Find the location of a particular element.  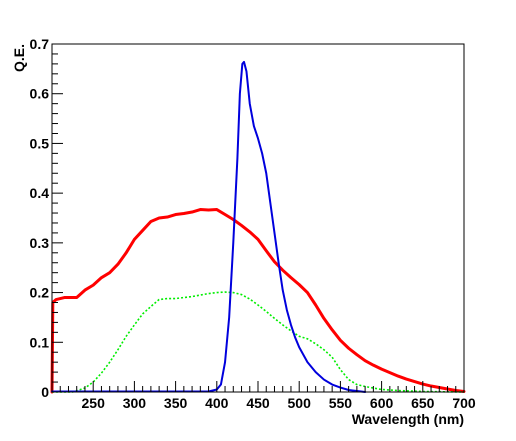

x-tick-label: 450 is located at coordinates (258, 403).